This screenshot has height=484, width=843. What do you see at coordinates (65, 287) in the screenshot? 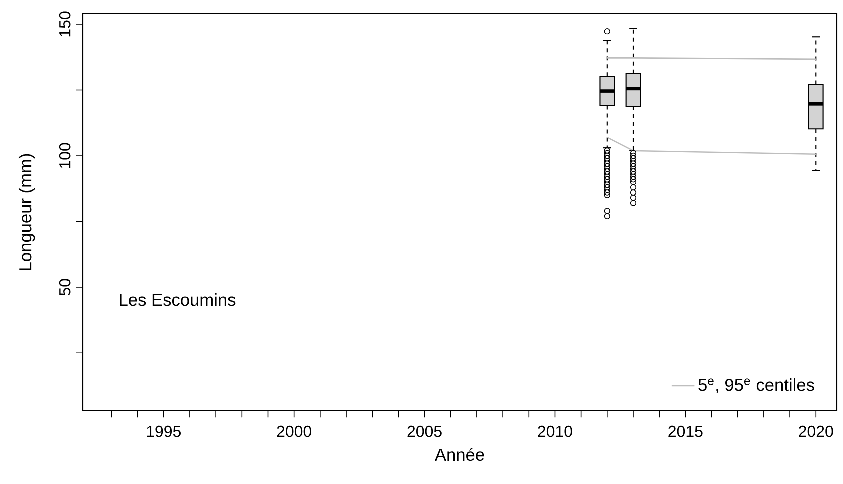
I see `y-tick-label: 50` at bounding box center [65, 287].